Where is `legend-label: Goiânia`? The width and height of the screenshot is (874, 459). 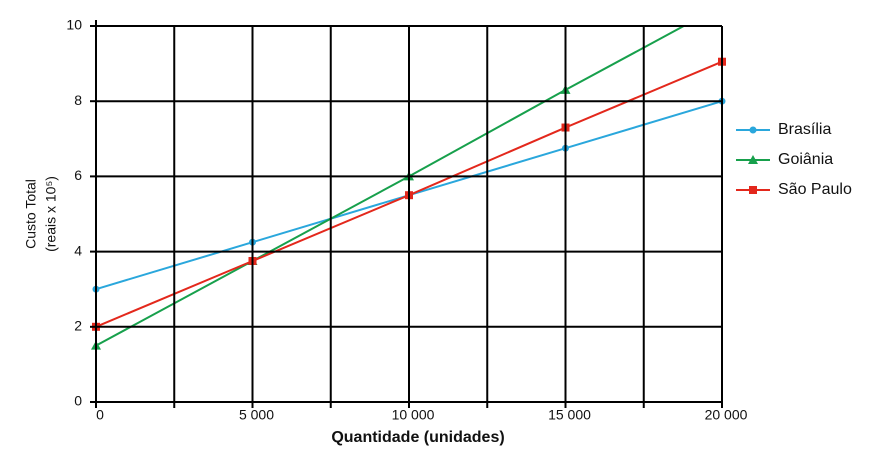
legend-label: Goiânia is located at coordinates (805, 159).